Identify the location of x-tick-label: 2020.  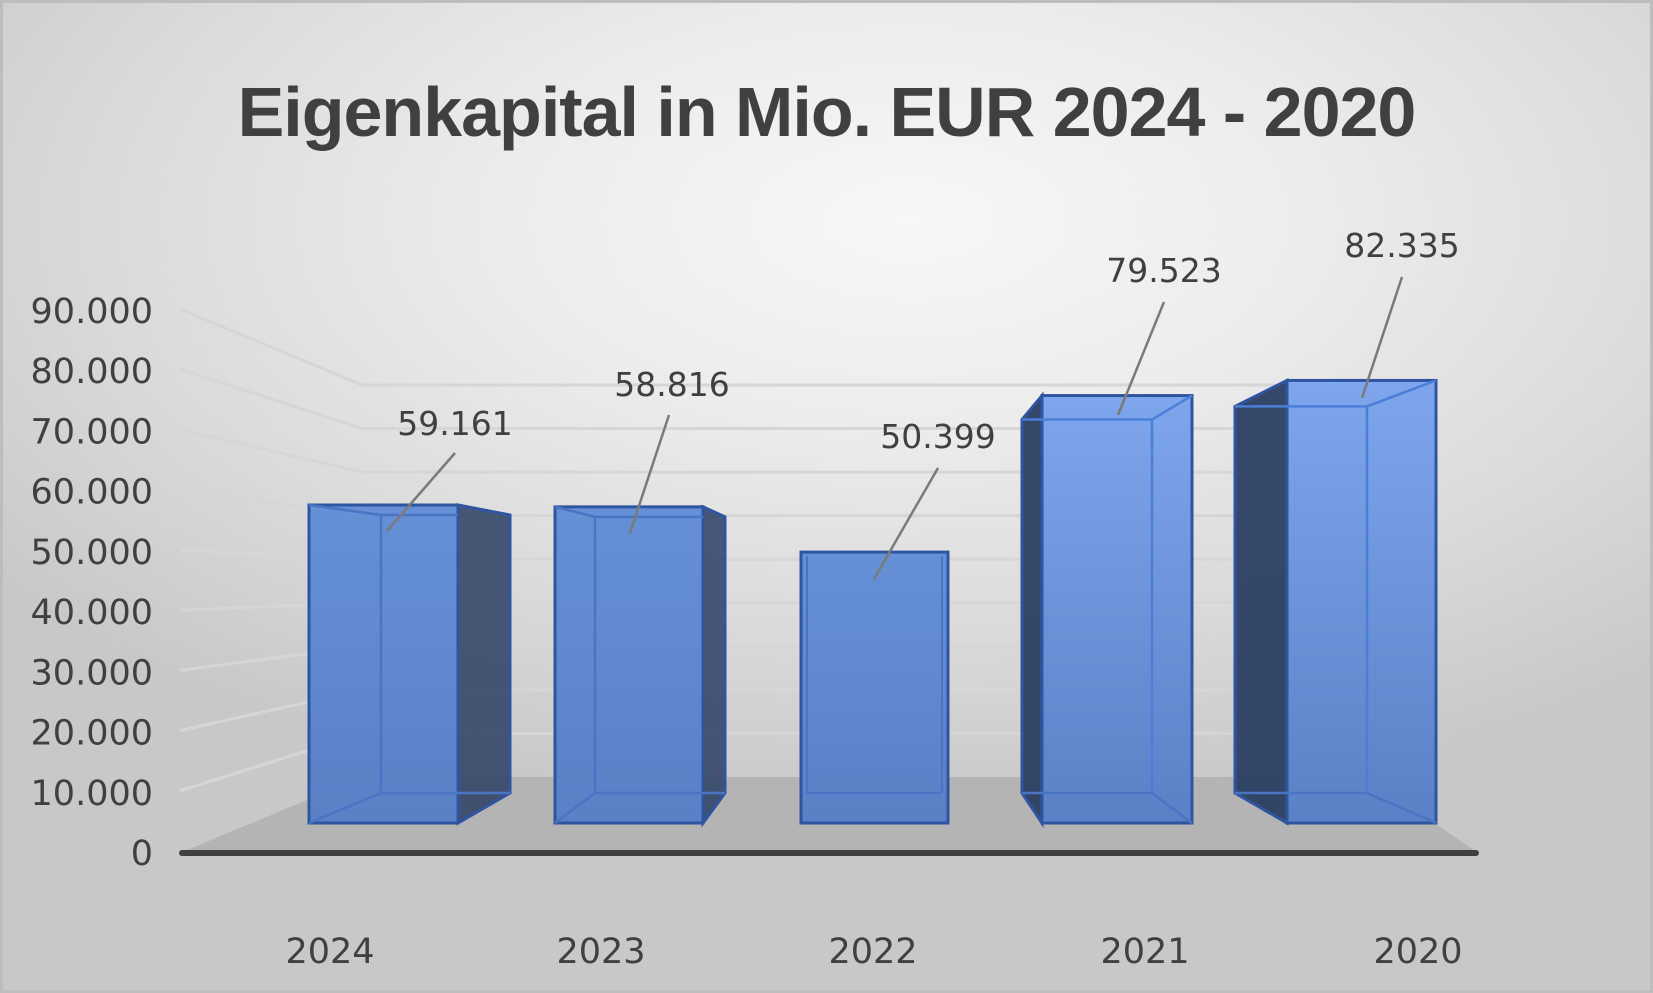
(1417, 952).